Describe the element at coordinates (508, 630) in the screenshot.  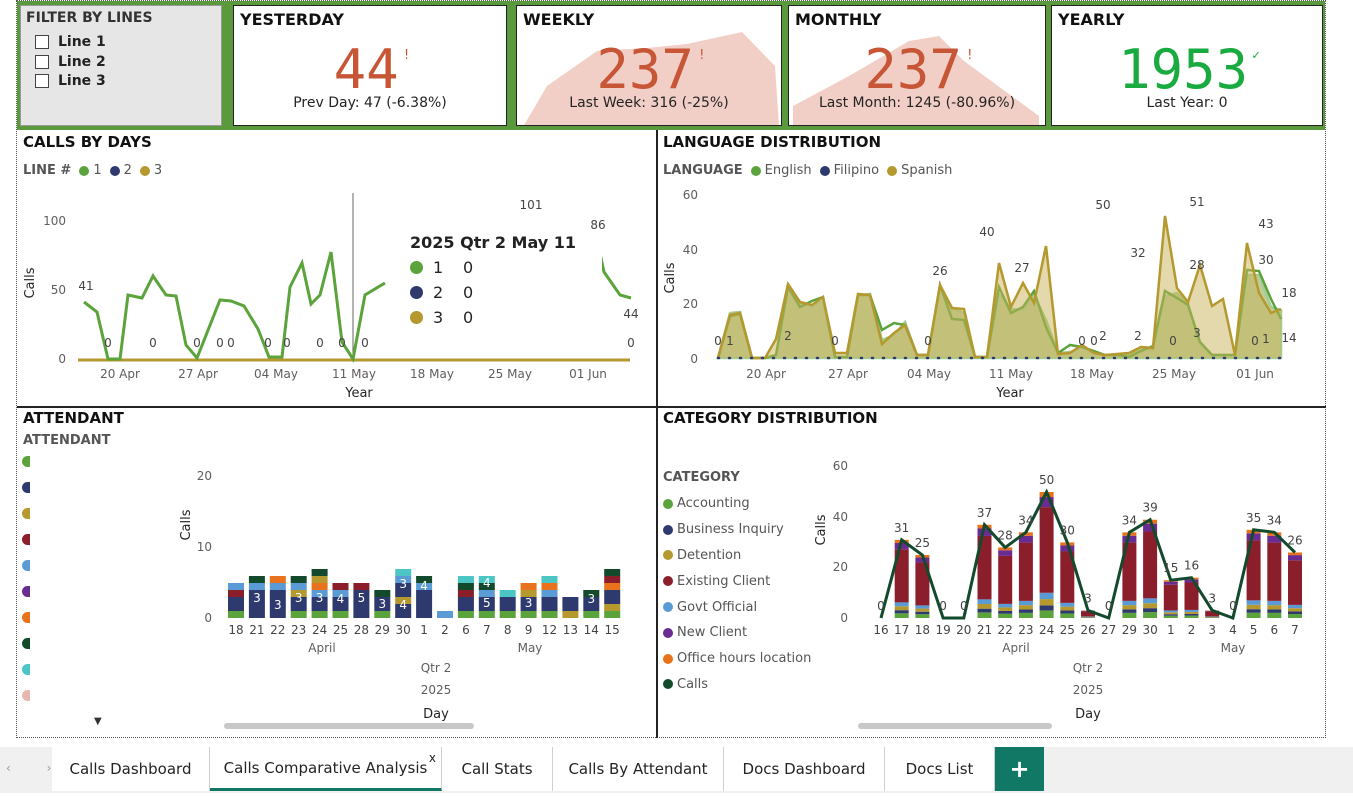
I see `x-tick: 8` at that location.